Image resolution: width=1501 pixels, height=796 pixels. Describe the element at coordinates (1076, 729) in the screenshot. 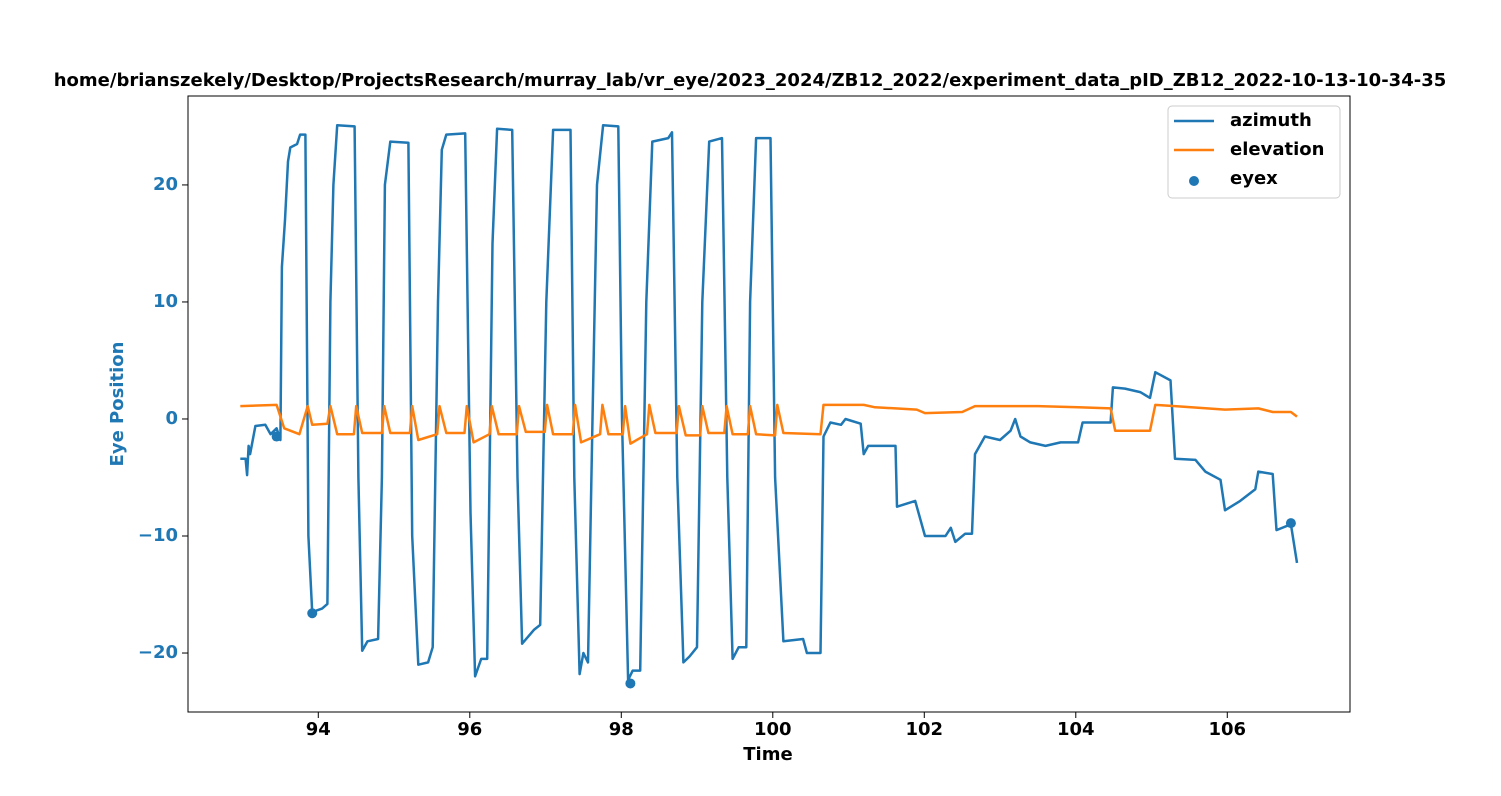

I see `x-tick-label: 104` at that location.